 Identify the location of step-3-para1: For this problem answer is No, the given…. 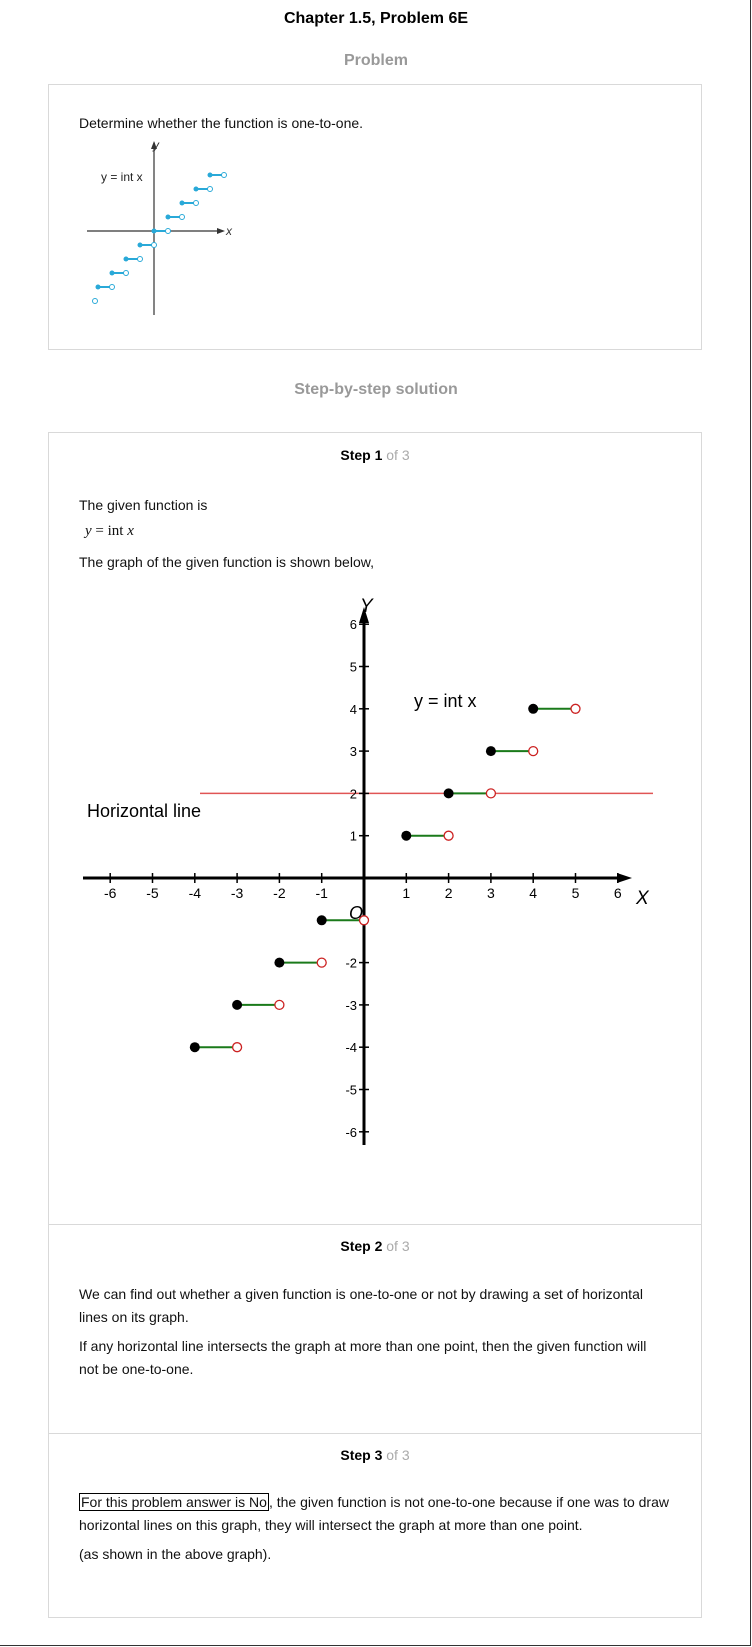
(374, 1514).